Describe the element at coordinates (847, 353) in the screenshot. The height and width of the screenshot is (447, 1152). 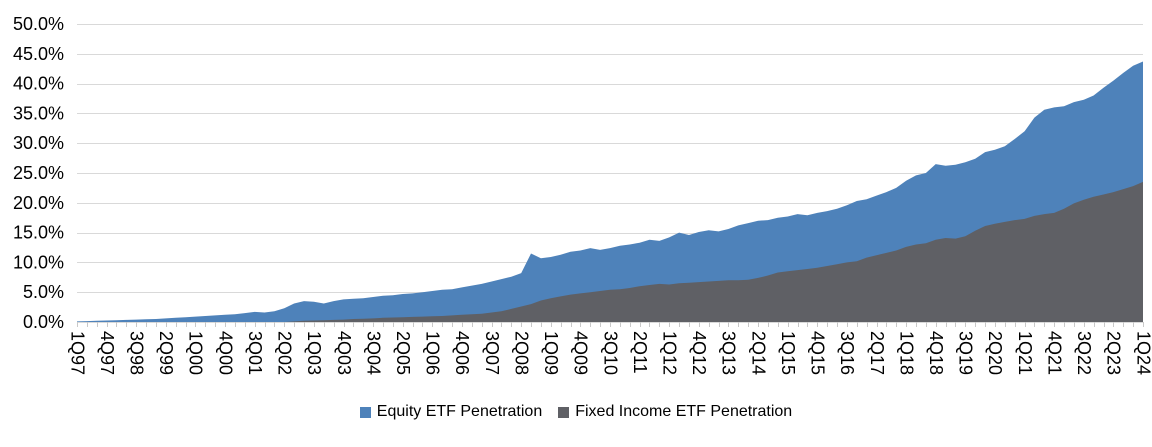
I see `x-axis-label: 3Q16` at that location.